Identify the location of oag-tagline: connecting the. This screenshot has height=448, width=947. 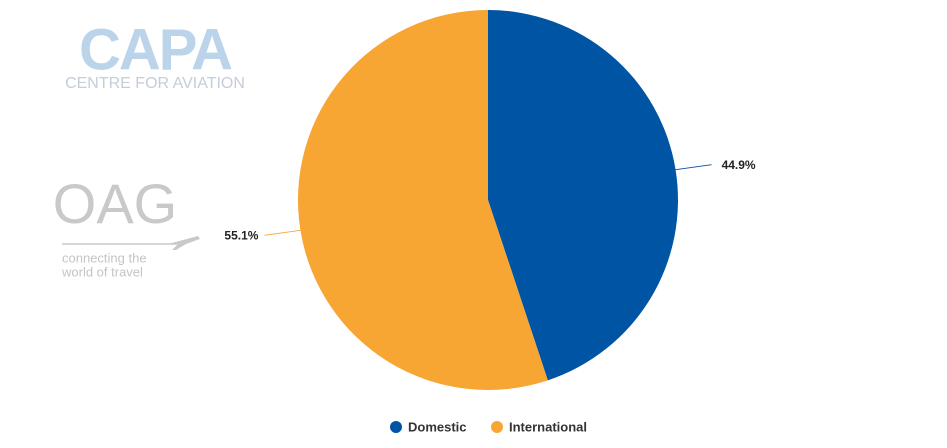
(104, 257).